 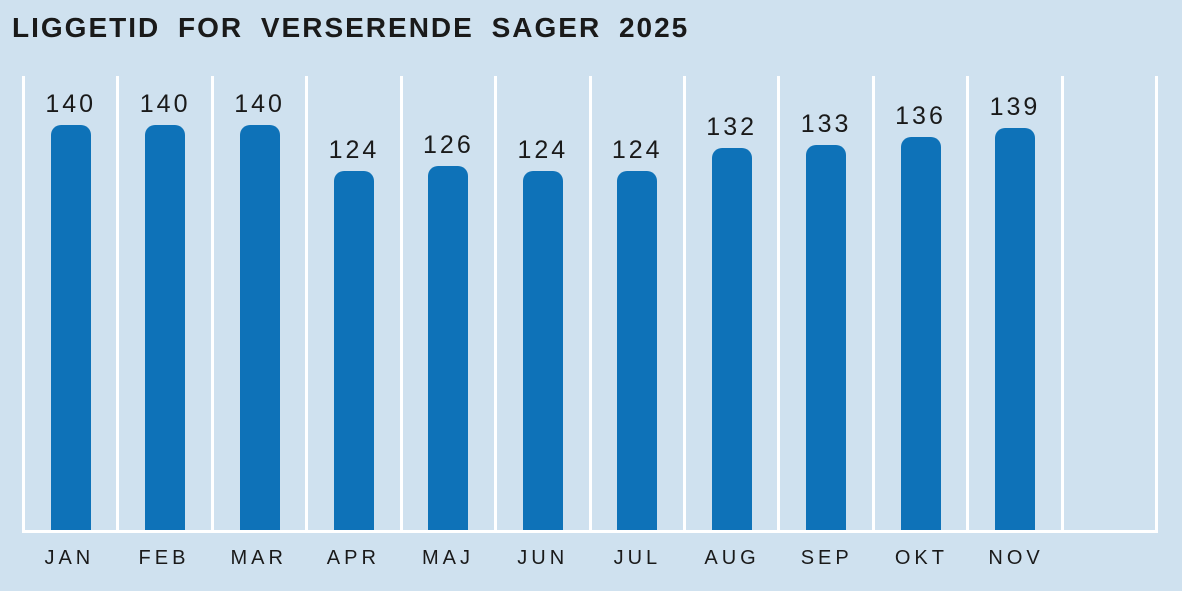 What do you see at coordinates (164, 558) in the screenshot?
I see `x-axis-label: FEB` at bounding box center [164, 558].